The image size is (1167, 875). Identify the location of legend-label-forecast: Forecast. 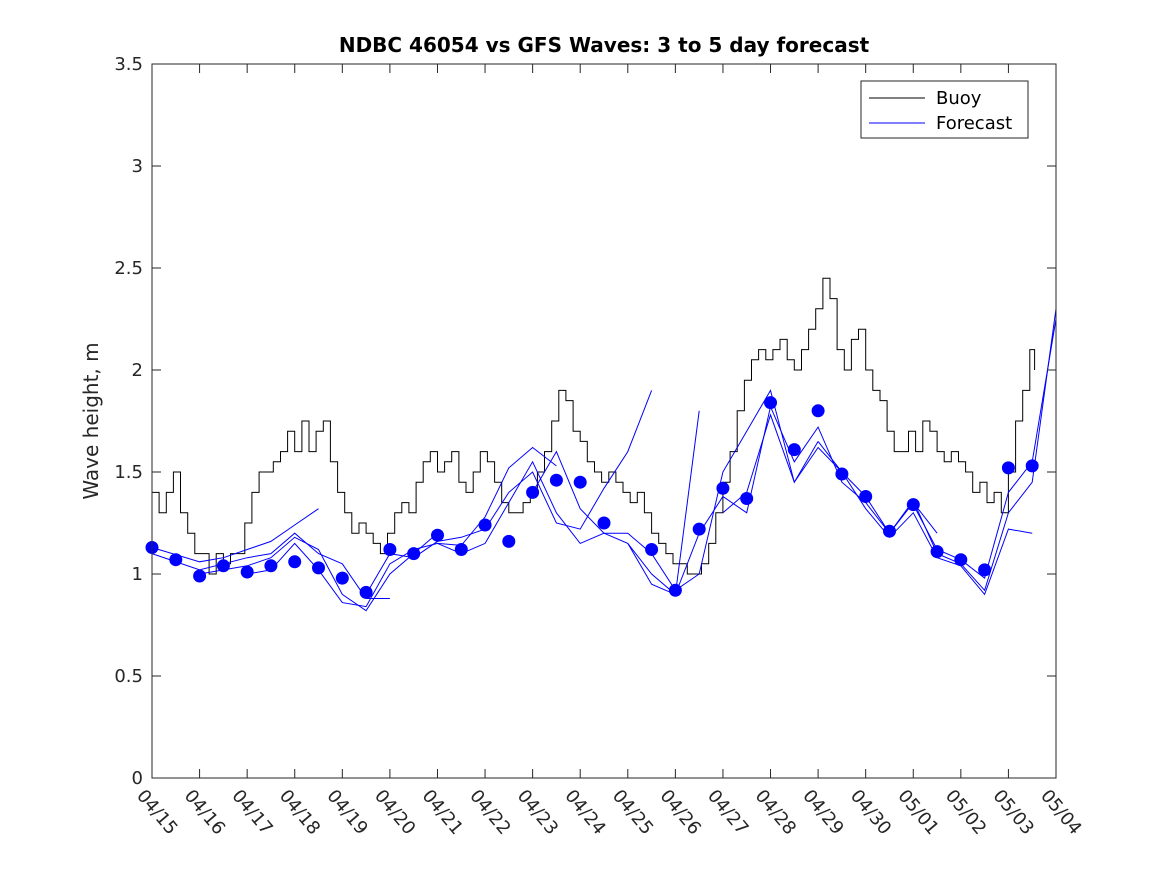
(974, 123).